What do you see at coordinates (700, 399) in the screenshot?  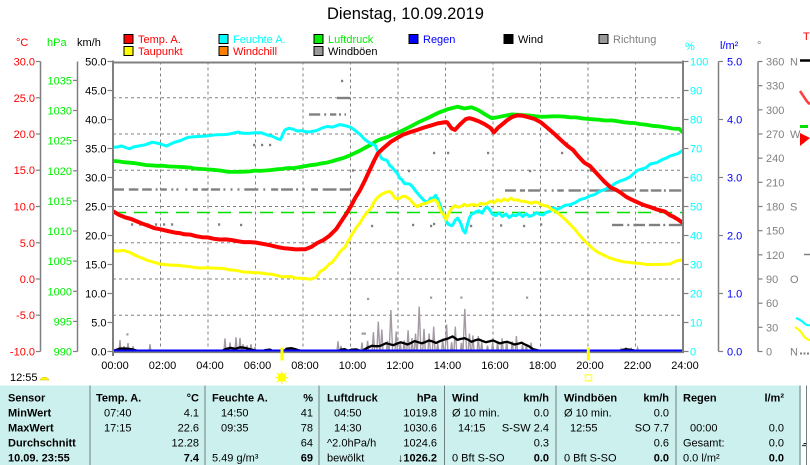 I see `svg-text: Regen` at bounding box center [700, 399].